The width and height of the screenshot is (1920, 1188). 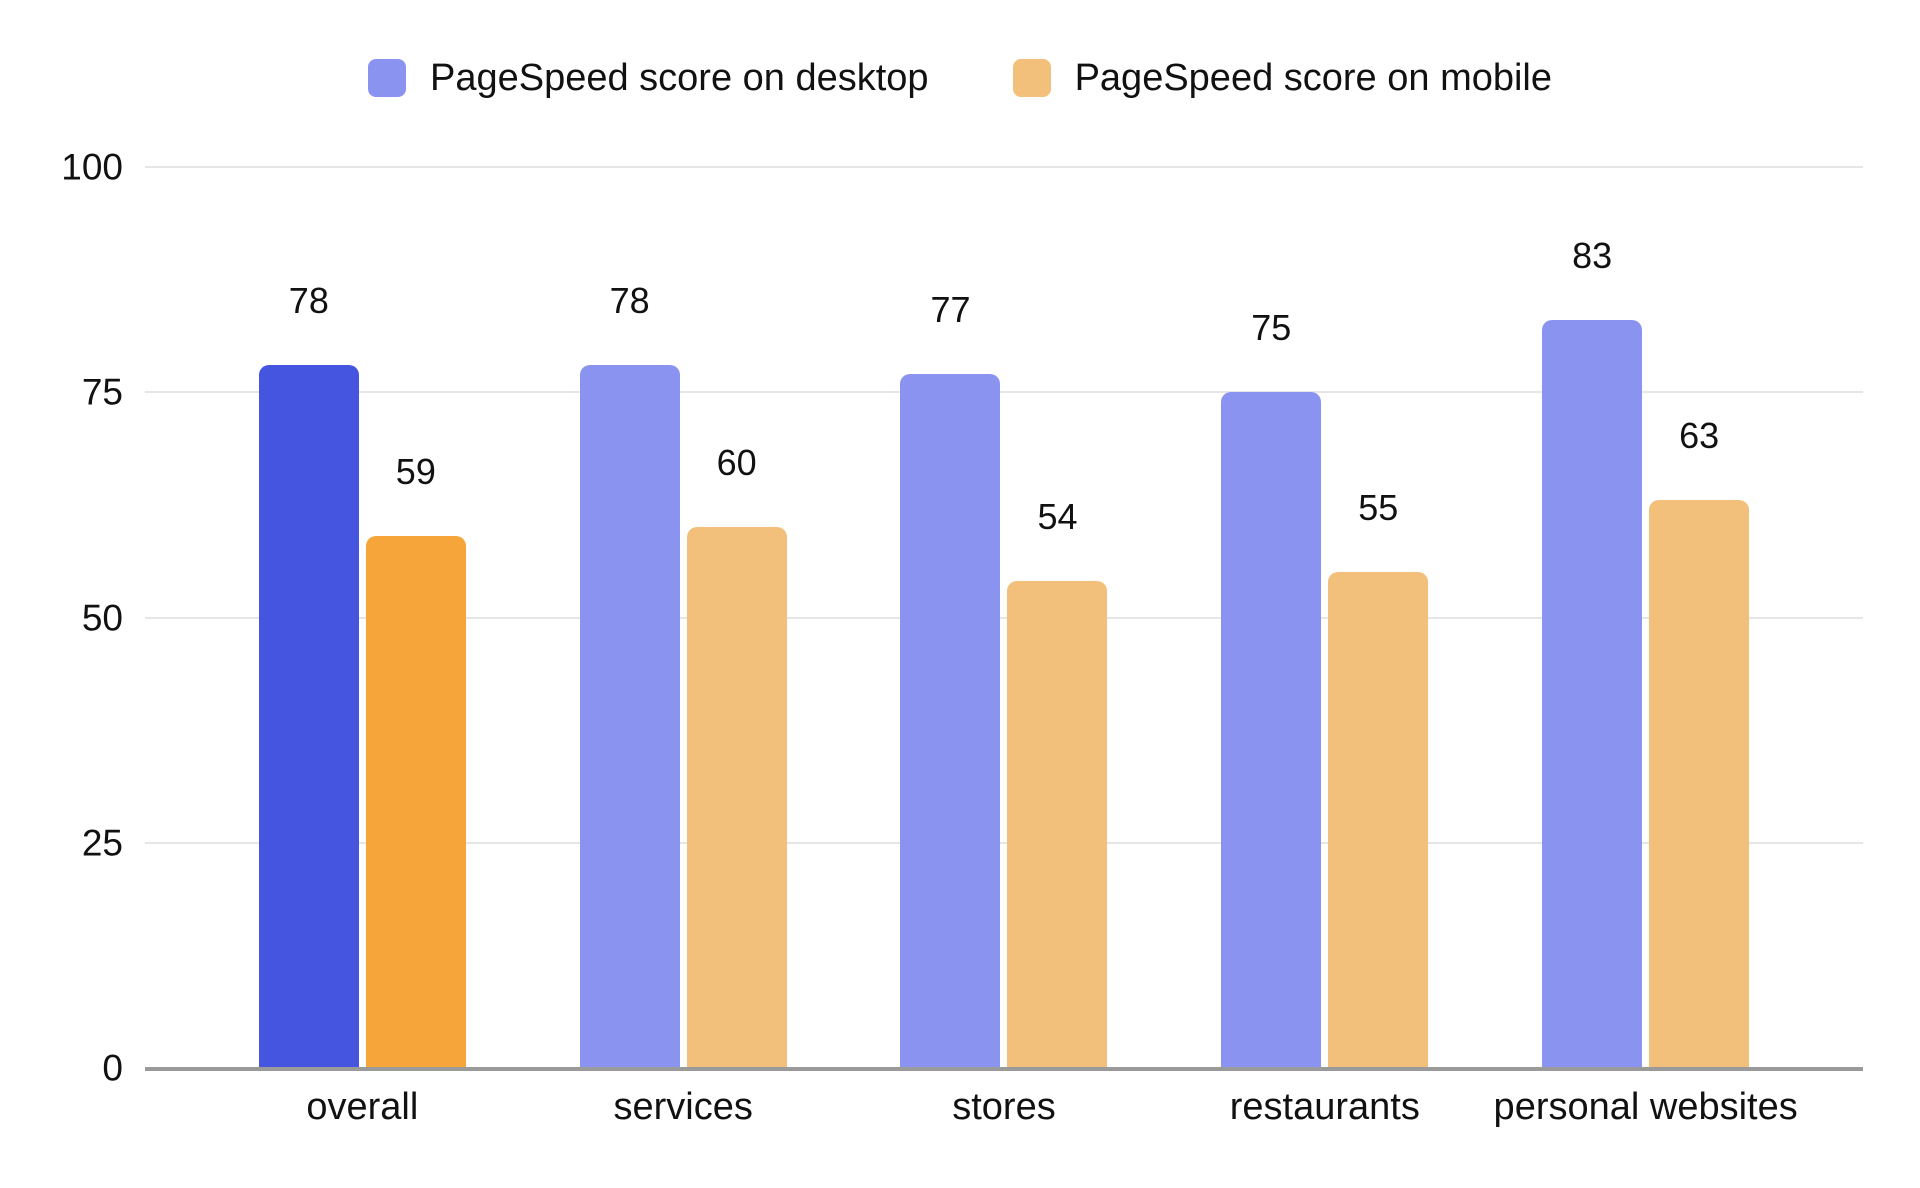 I want to click on y-axis-tick-label: 75, so click(x=102, y=392).